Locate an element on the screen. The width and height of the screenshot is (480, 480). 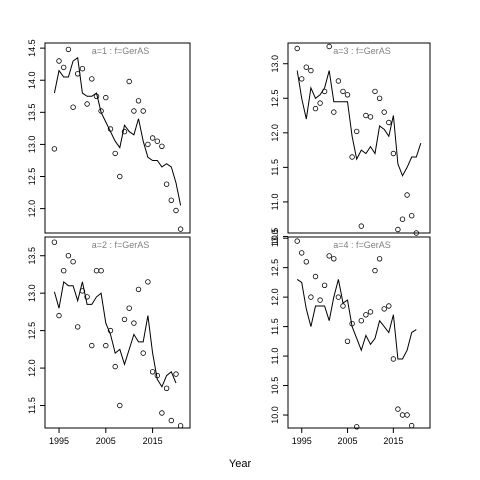
chart-panel: a=1 : f=GerAS 12.0 12.5 13.0 13.5 14.0 14.5 is located at coordinates (109, 136).